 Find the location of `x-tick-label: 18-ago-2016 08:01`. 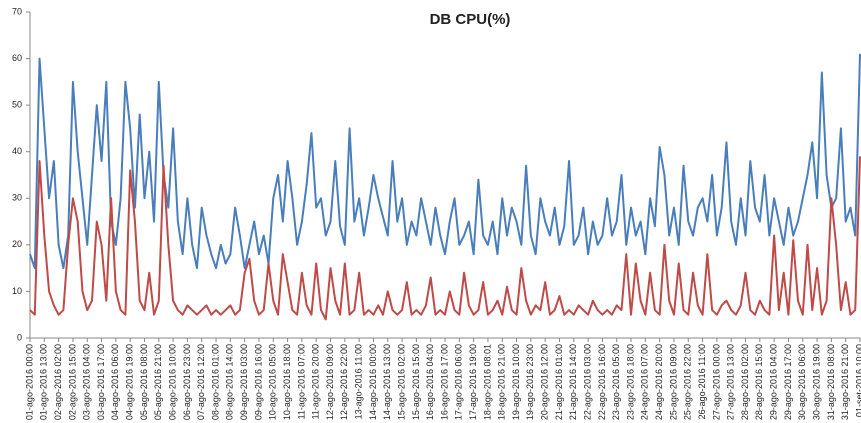

x-tick-label: 18-ago-2016 08:01 is located at coordinates (487, 382).